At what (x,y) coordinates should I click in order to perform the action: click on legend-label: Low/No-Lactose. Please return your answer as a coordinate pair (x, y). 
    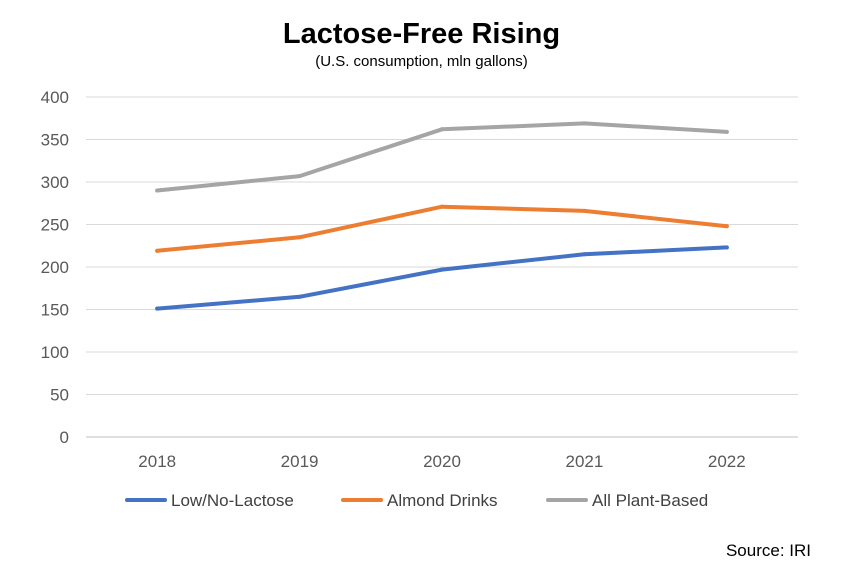
    Looking at the image, I should click on (232, 500).